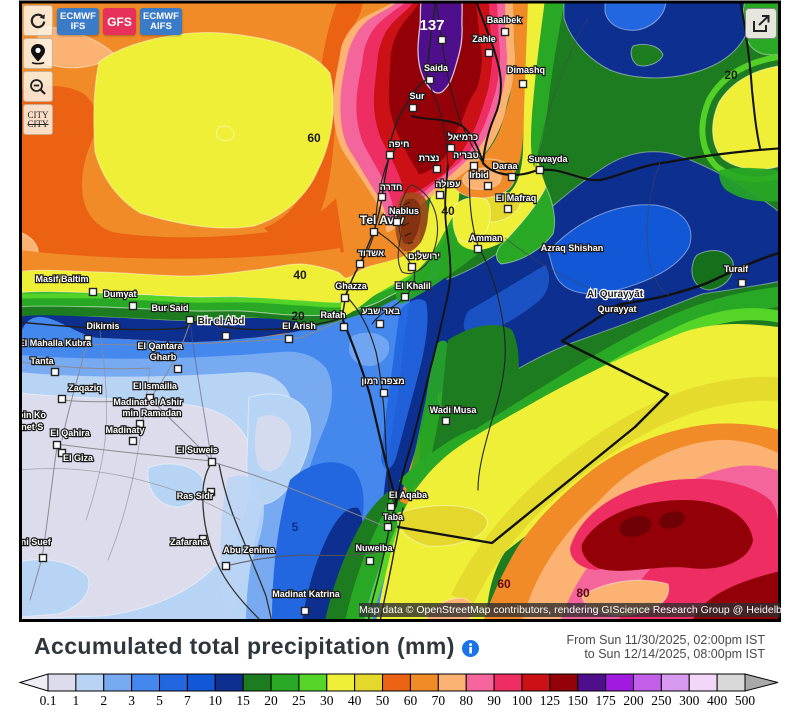 This screenshot has width=786, height=719. Describe the element at coordinates (42, 361) in the screenshot. I see `svg-text: Tanta` at that location.